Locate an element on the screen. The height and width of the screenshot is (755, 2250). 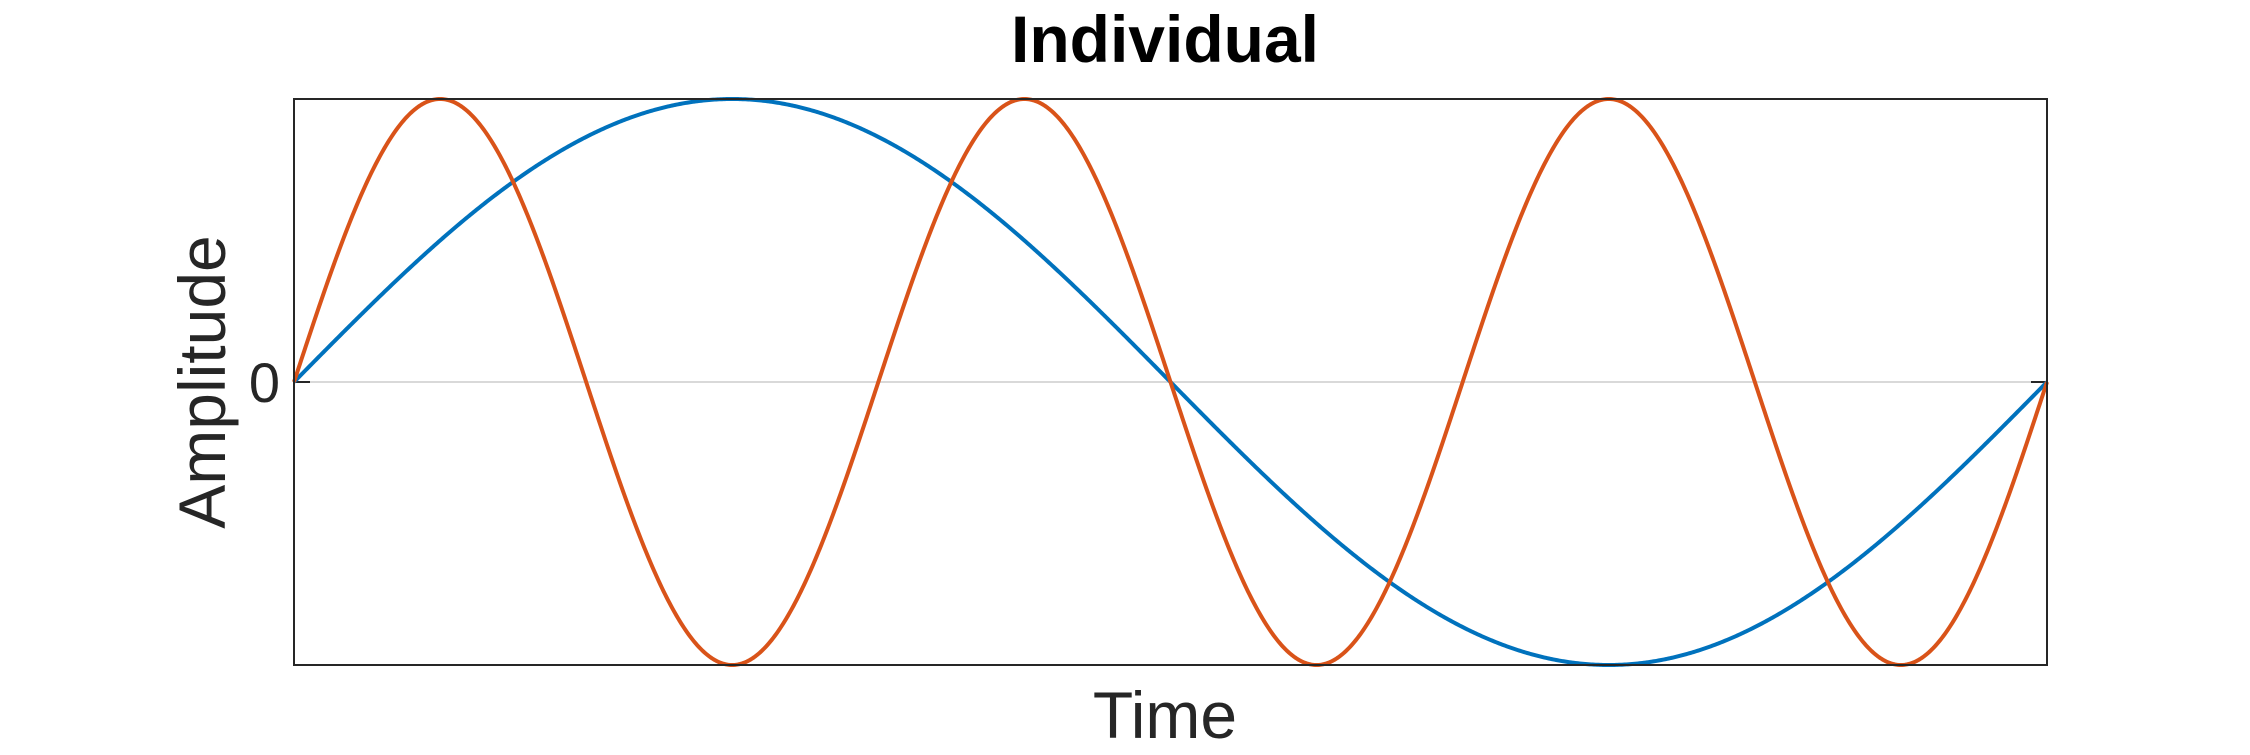
y-axis-label: Amplitude is located at coordinates (202, 382).